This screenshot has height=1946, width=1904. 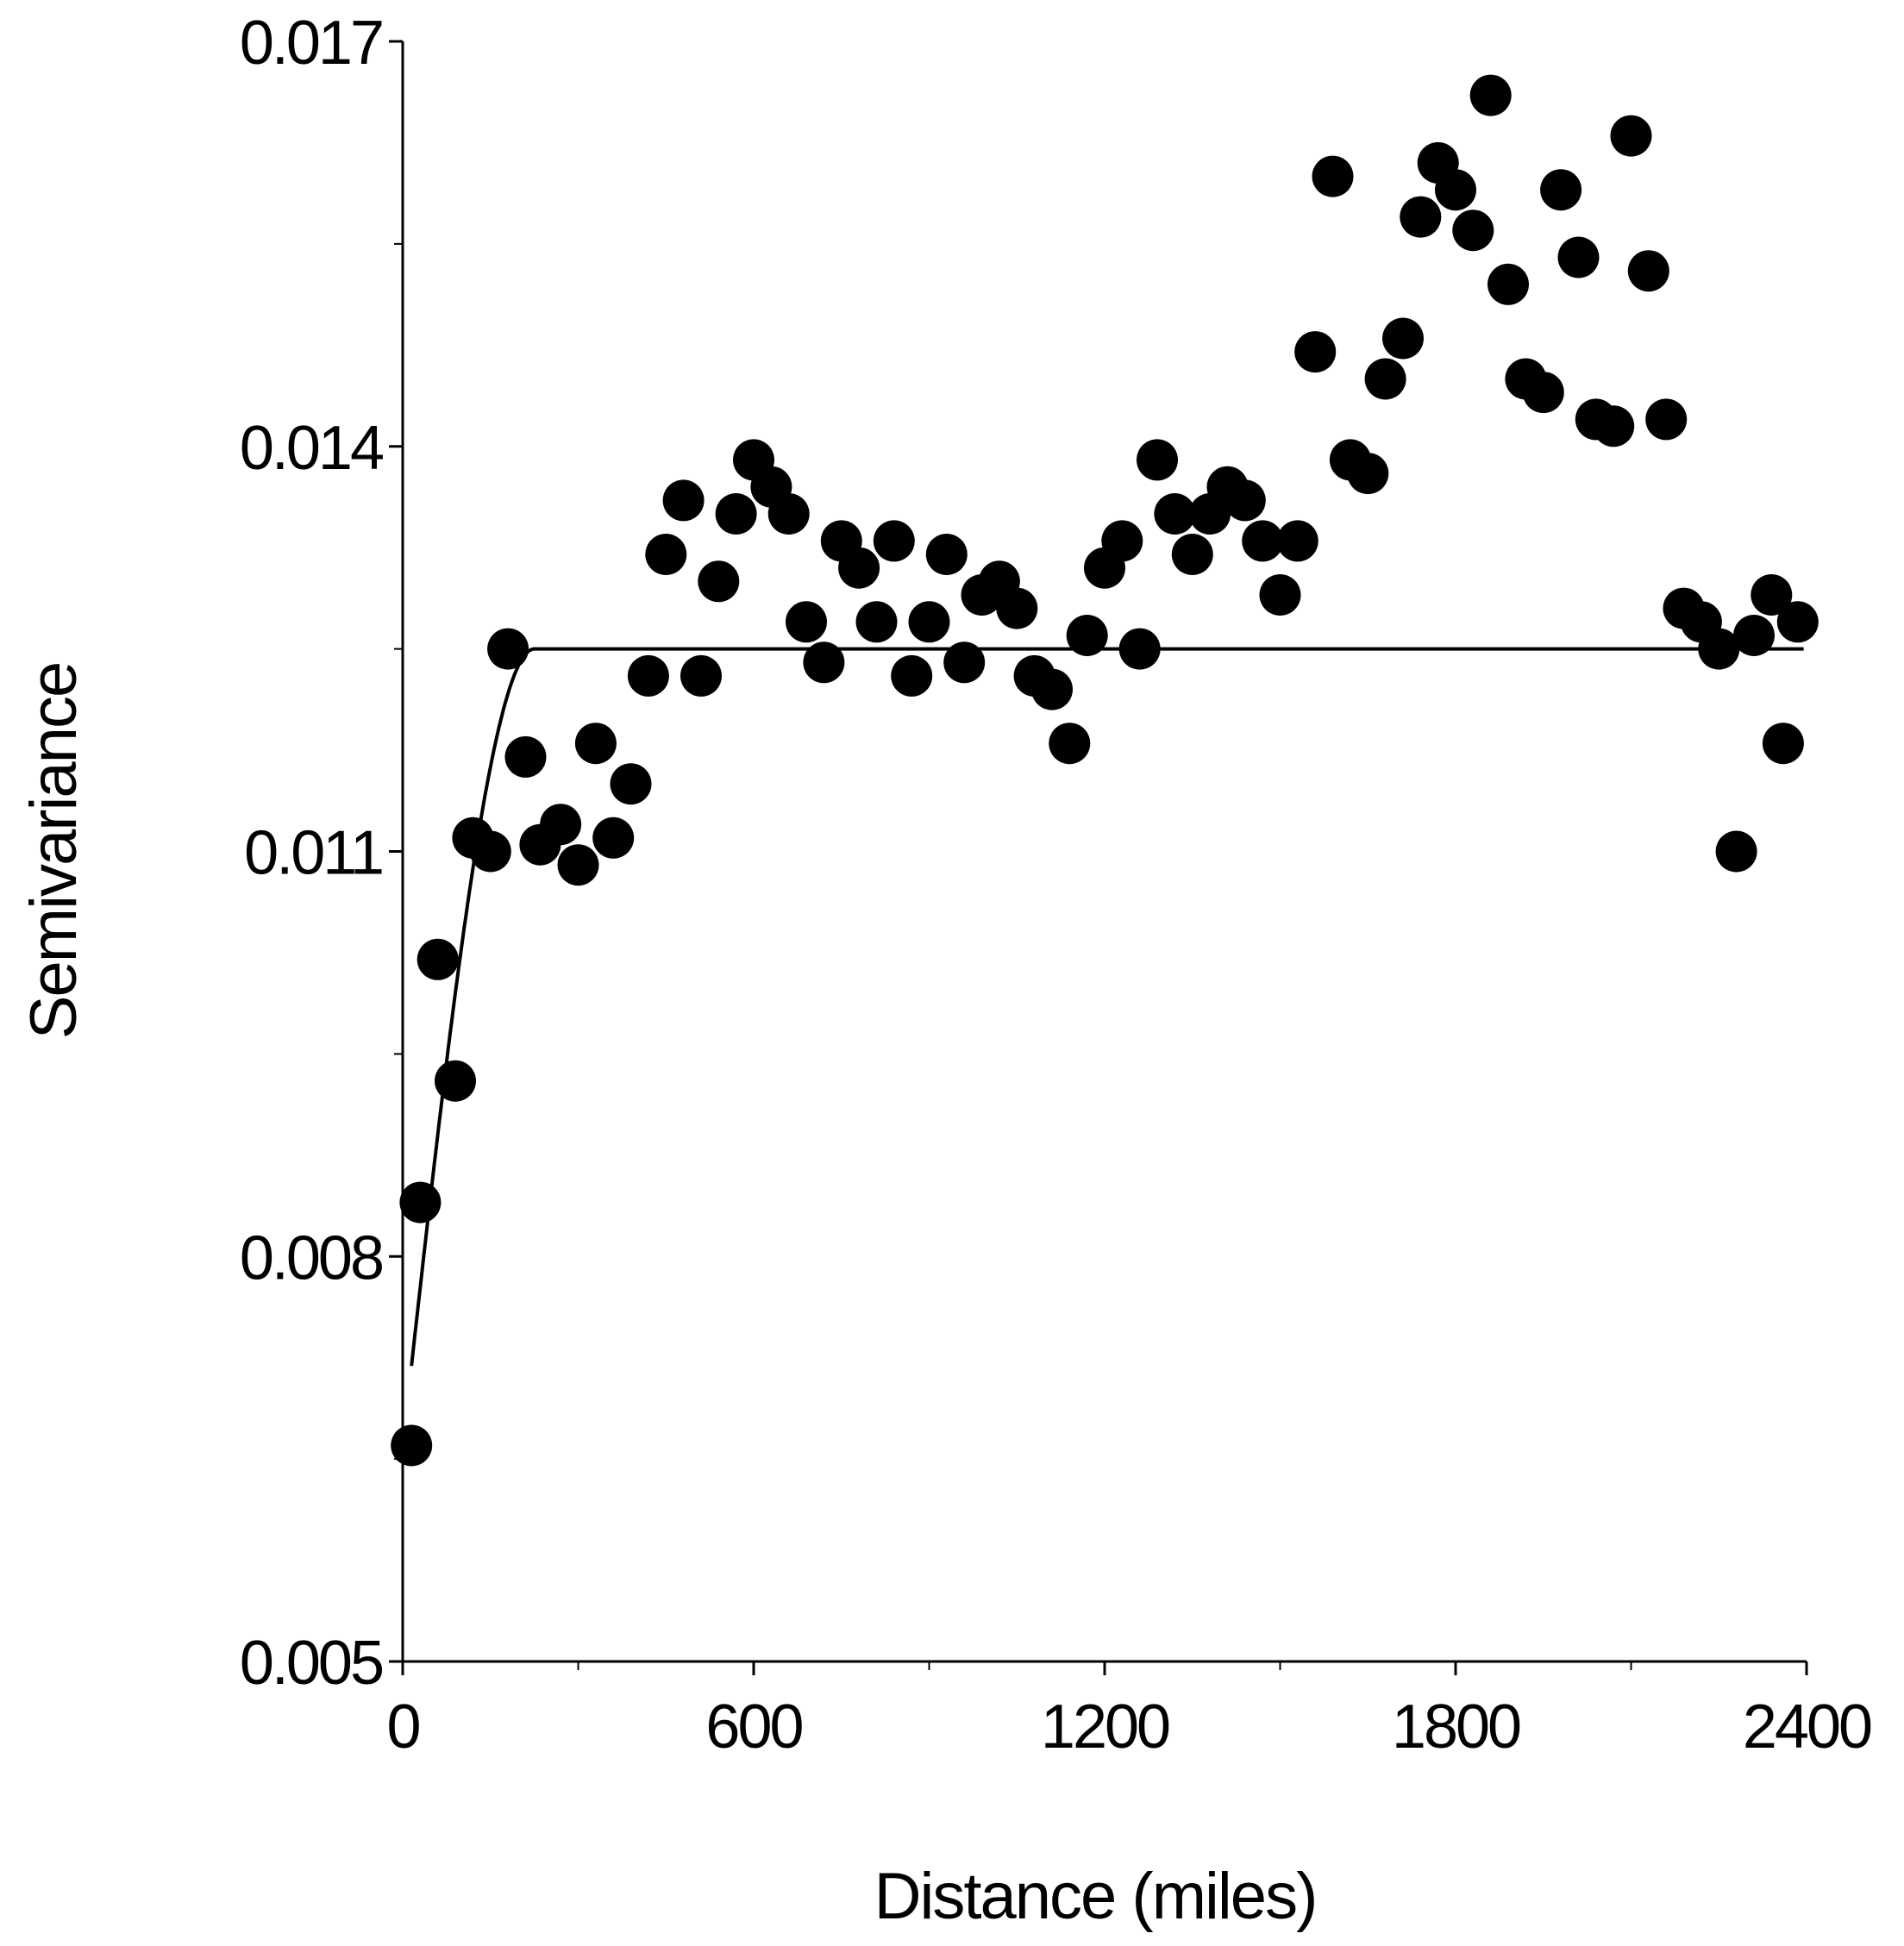 What do you see at coordinates (403, 1727) in the screenshot?
I see `x-tick-label: 0` at bounding box center [403, 1727].